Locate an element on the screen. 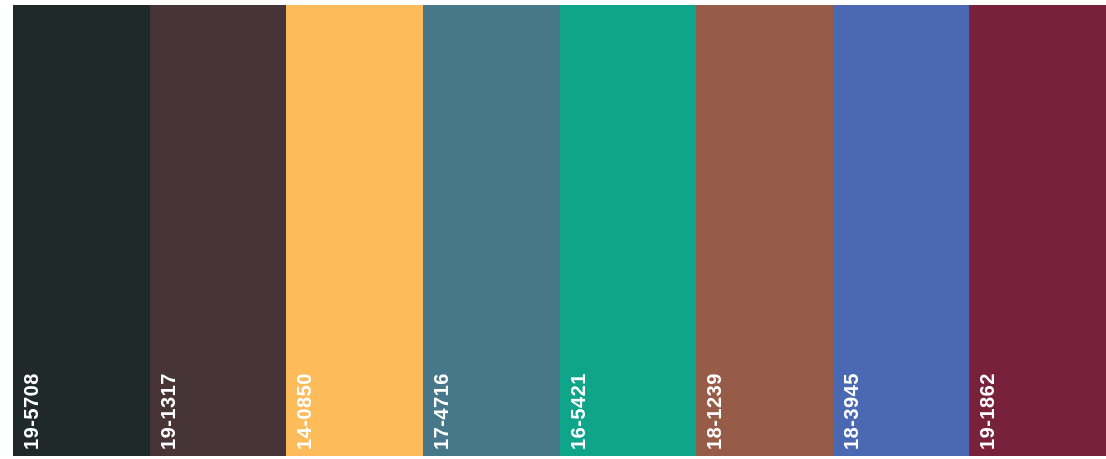  swatch-code: 18-3945 is located at coordinates (851, 411).